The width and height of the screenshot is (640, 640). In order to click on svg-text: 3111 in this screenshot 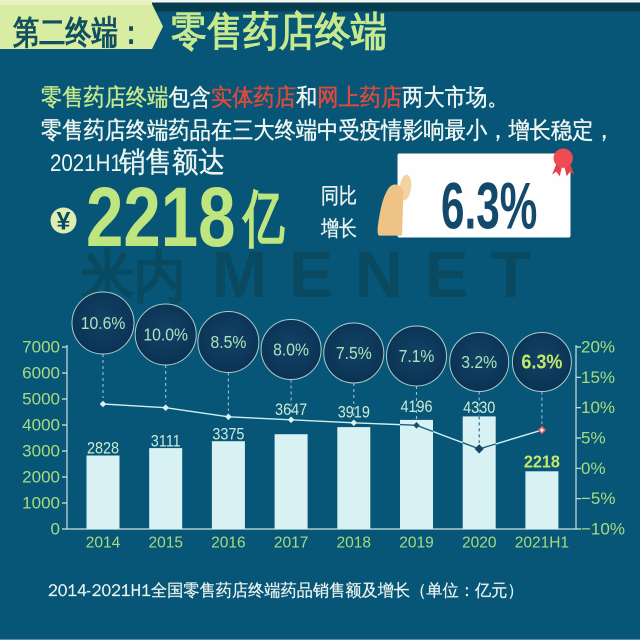, I will do `click(166, 441)`.